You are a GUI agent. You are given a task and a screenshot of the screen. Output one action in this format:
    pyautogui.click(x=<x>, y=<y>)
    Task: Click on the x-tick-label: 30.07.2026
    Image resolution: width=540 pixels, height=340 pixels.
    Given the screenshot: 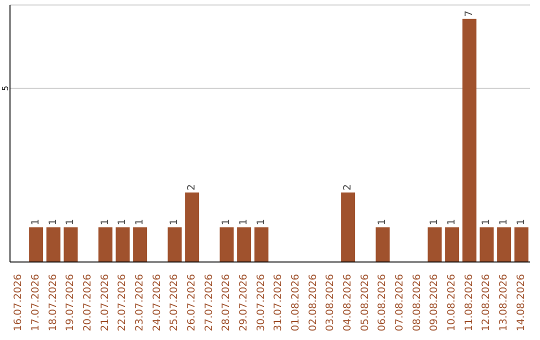 What is the action you would take?
    pyautogui.click(x=261, y=303)
    